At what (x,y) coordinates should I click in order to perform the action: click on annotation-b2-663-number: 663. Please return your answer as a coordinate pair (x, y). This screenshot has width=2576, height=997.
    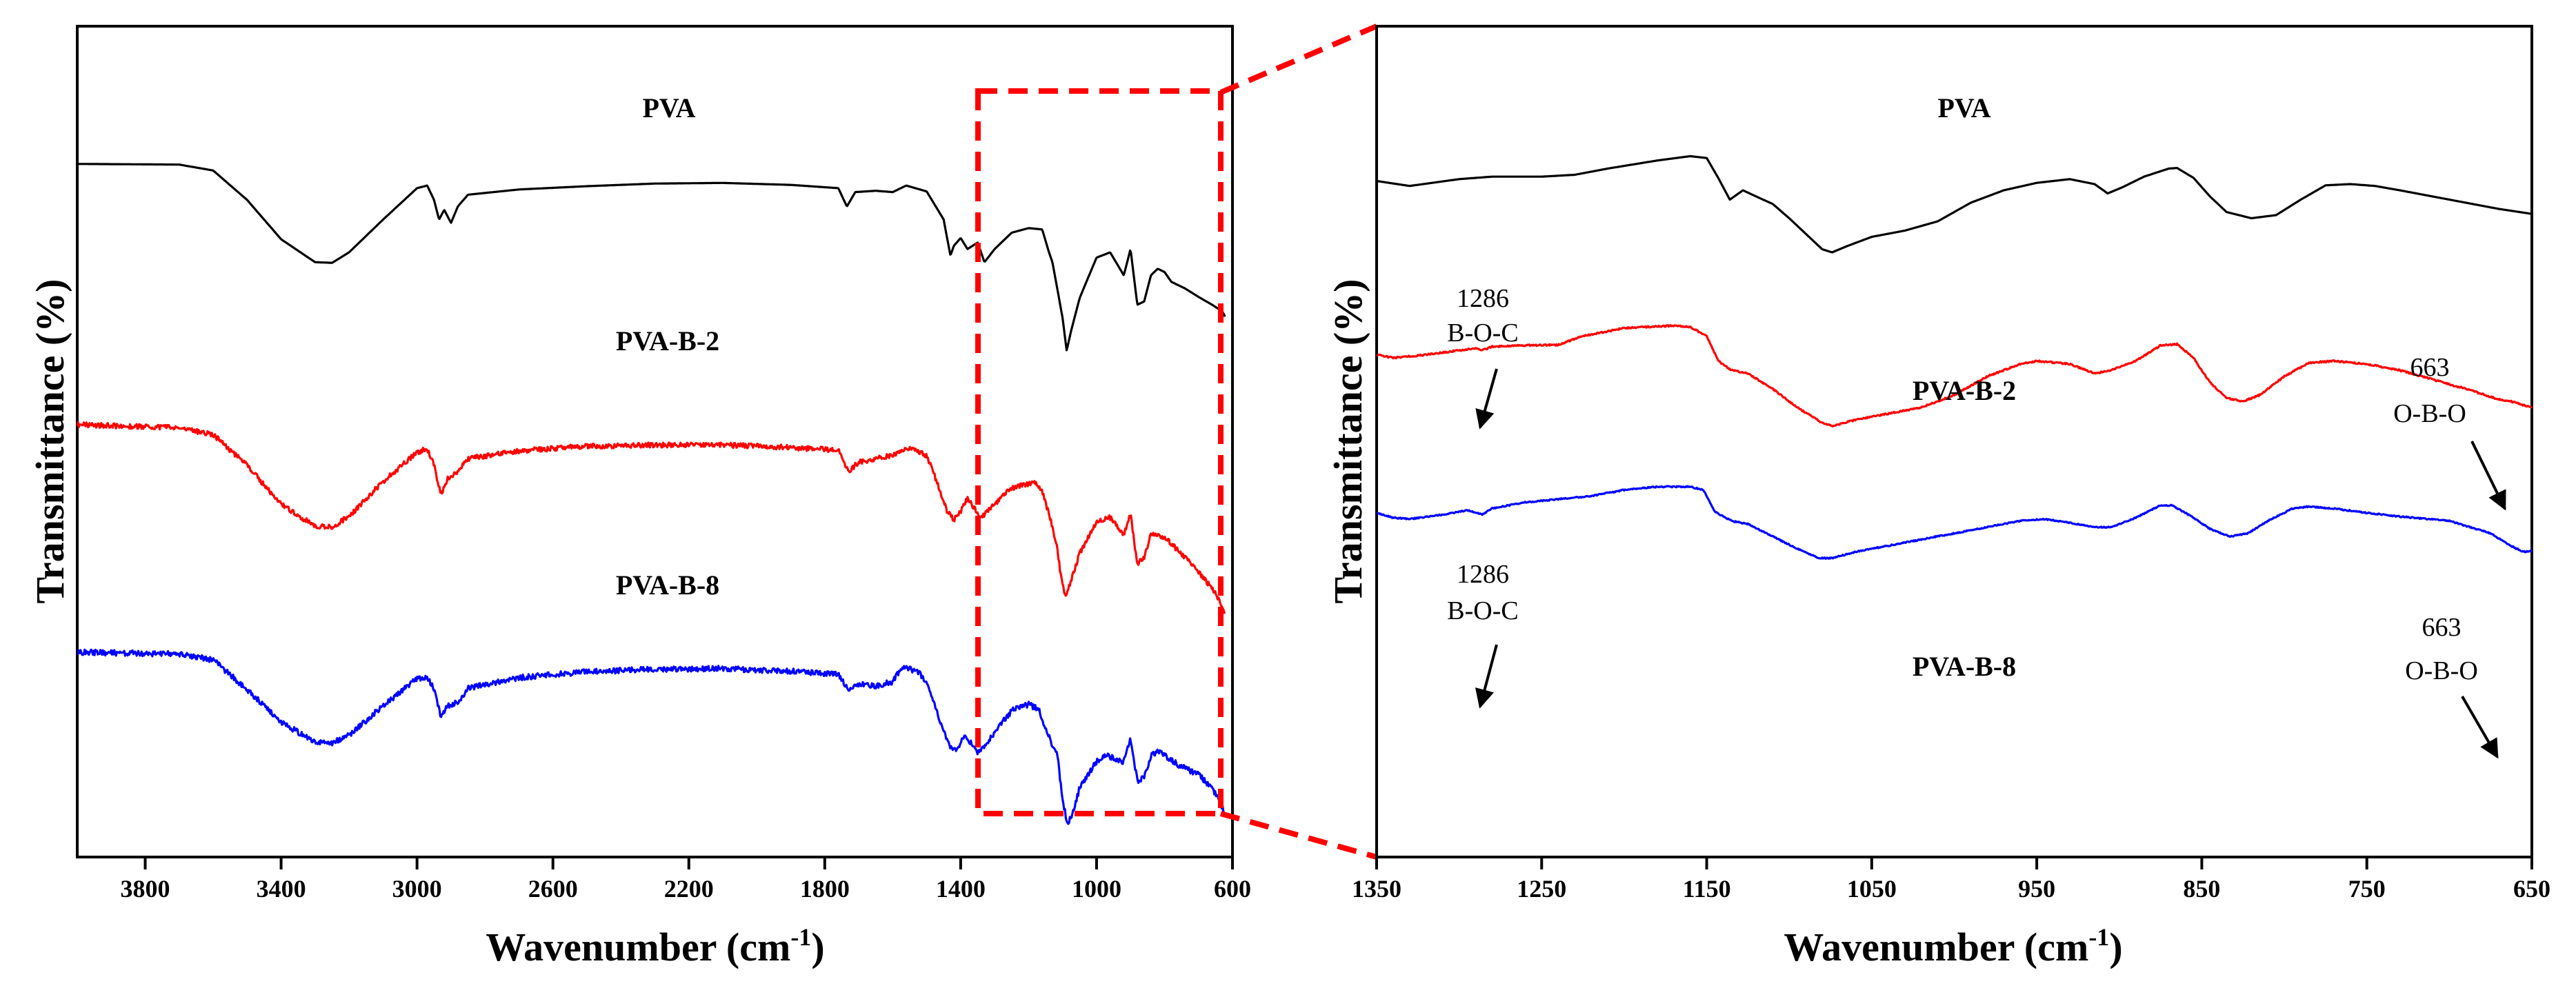
    Looking at the image, I should click on (2430, 368).